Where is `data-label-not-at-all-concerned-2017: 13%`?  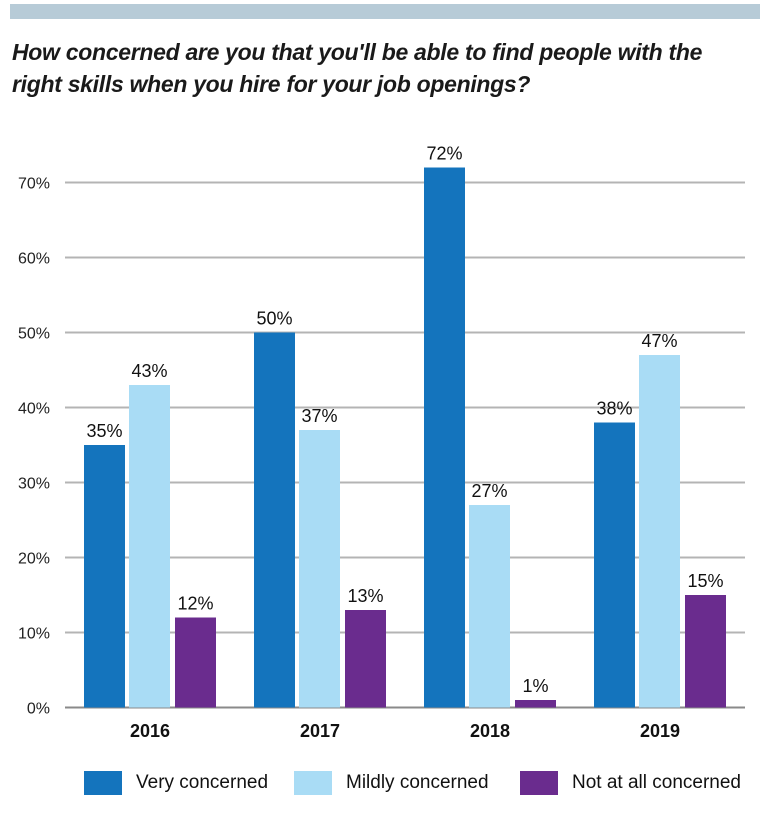
data-label-not-at-all-concerned-2017: 13% is located at coordinates (365, 596).